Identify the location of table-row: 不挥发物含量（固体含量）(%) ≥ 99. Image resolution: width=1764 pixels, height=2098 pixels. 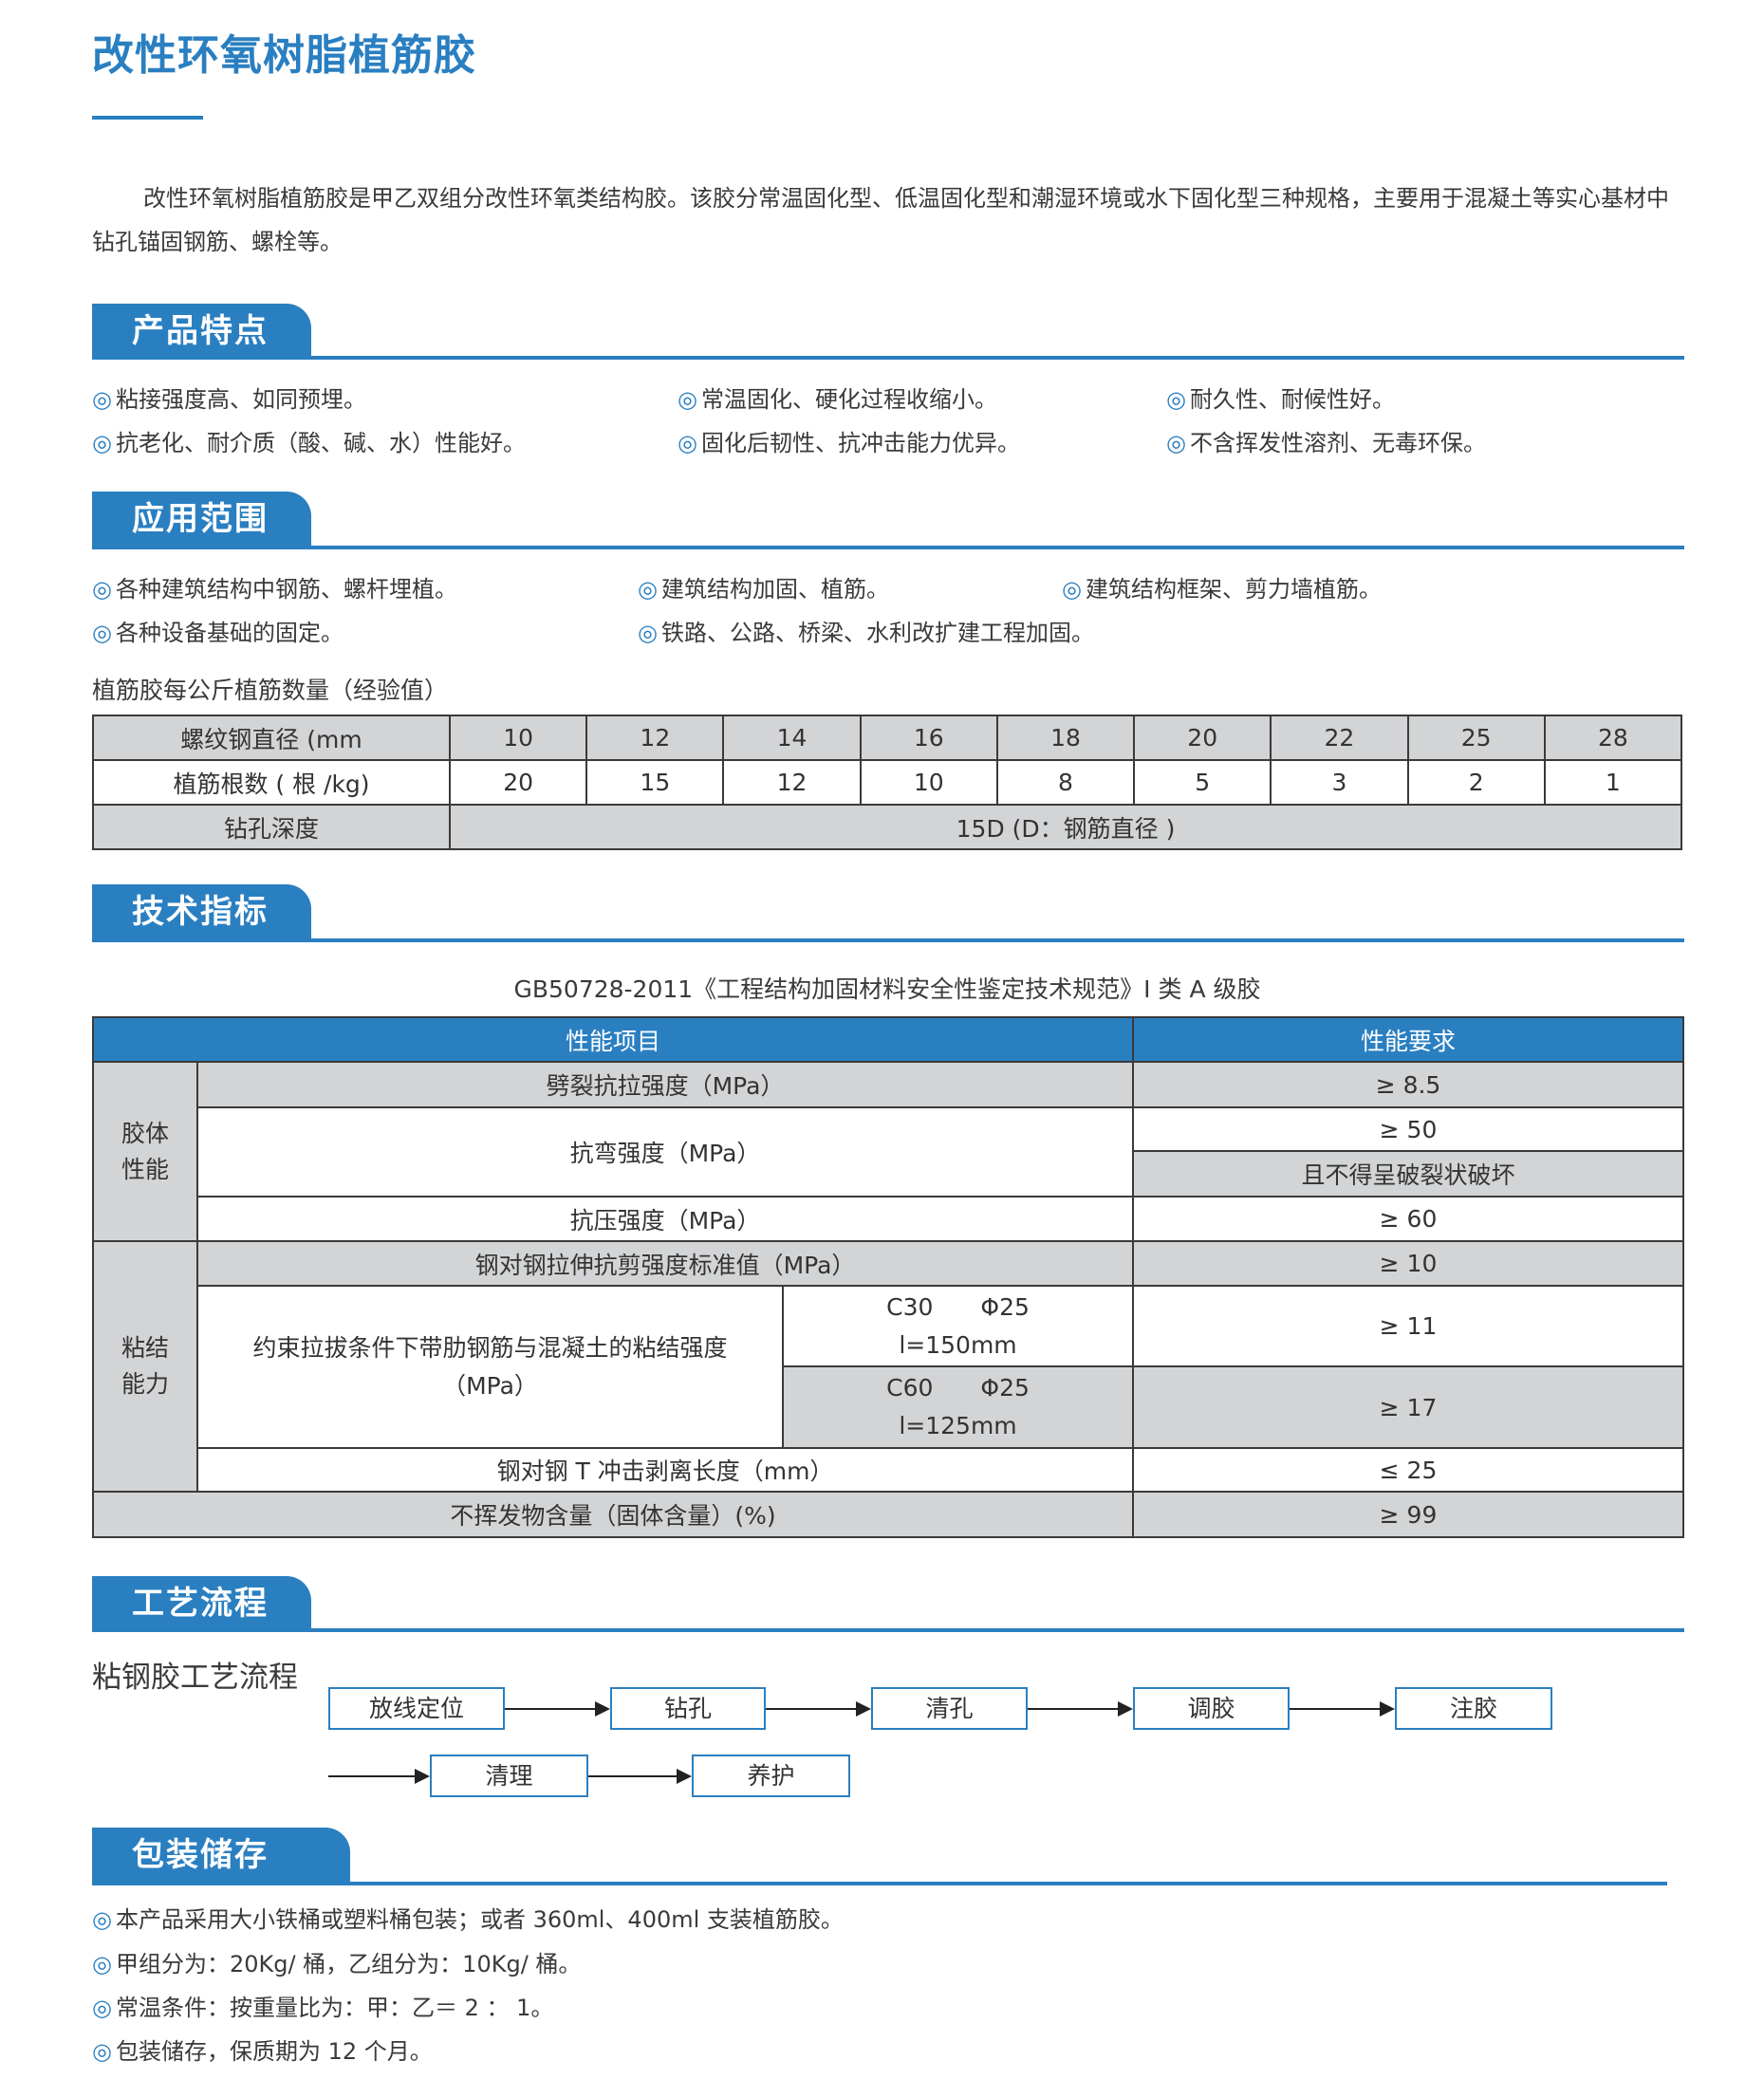
(888, 1514).